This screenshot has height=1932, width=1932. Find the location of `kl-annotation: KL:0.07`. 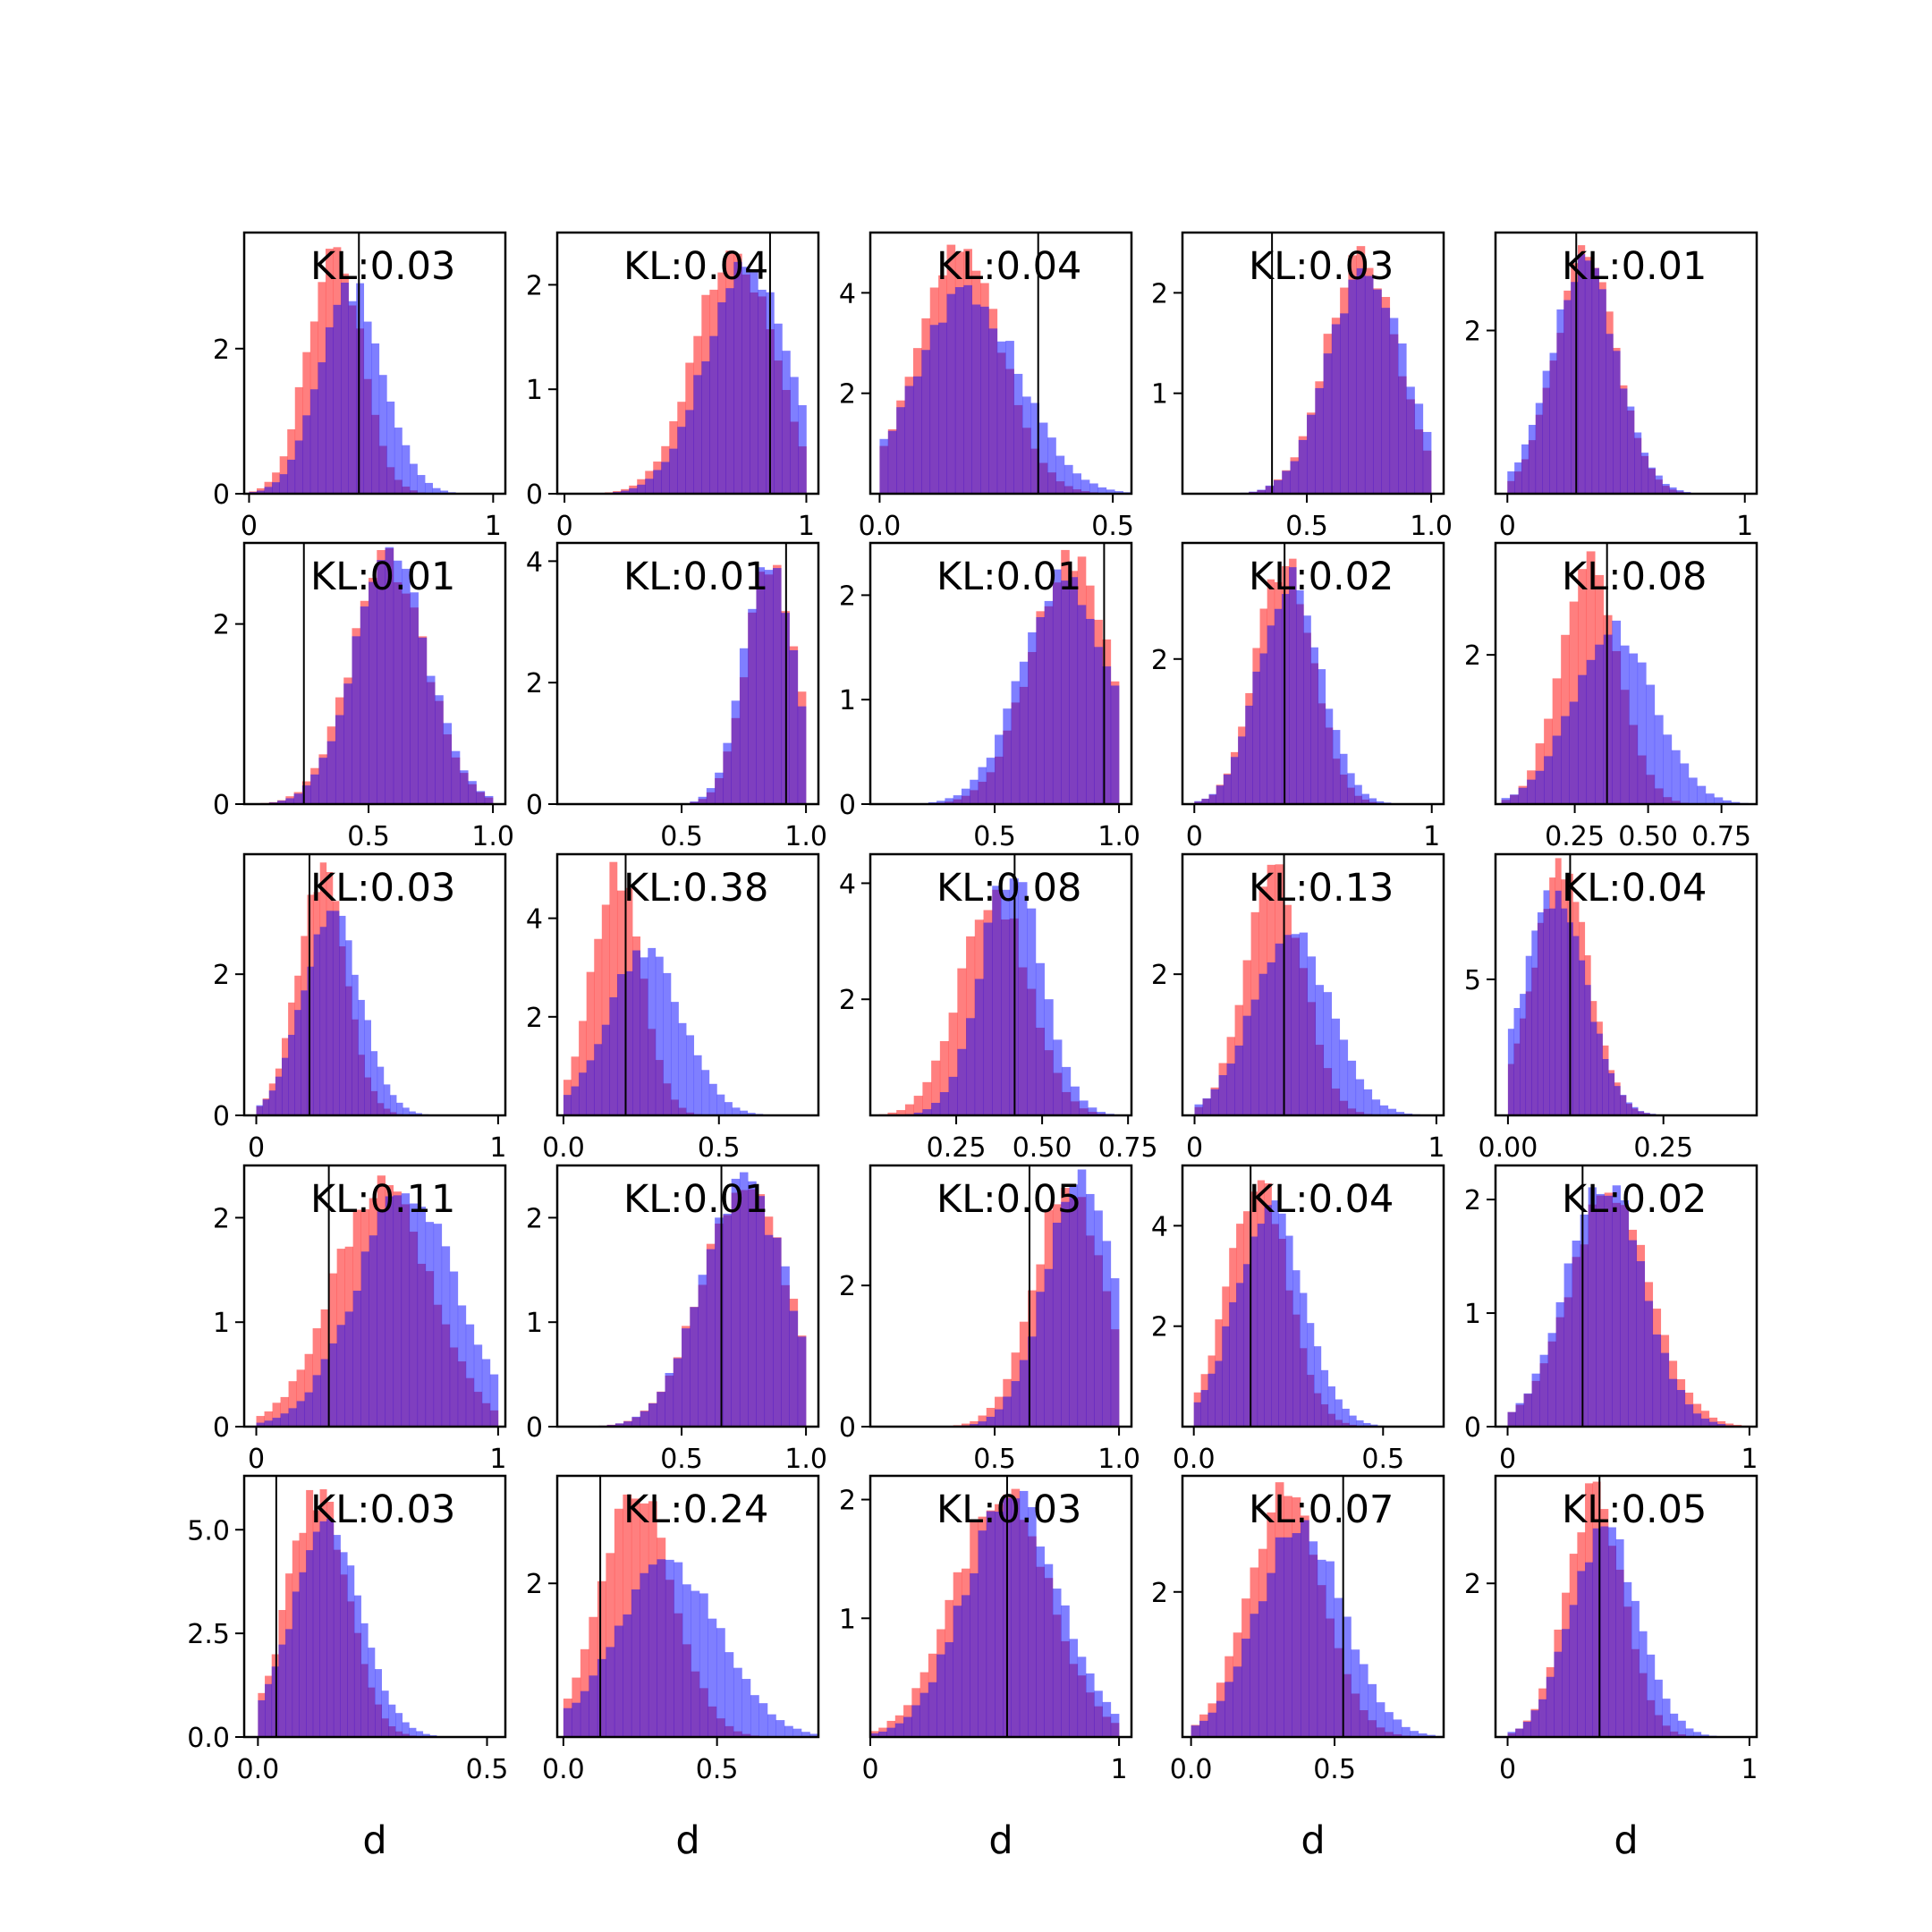

kl-annotation: KL:0.07 is located at coordinates (1321, 1509).